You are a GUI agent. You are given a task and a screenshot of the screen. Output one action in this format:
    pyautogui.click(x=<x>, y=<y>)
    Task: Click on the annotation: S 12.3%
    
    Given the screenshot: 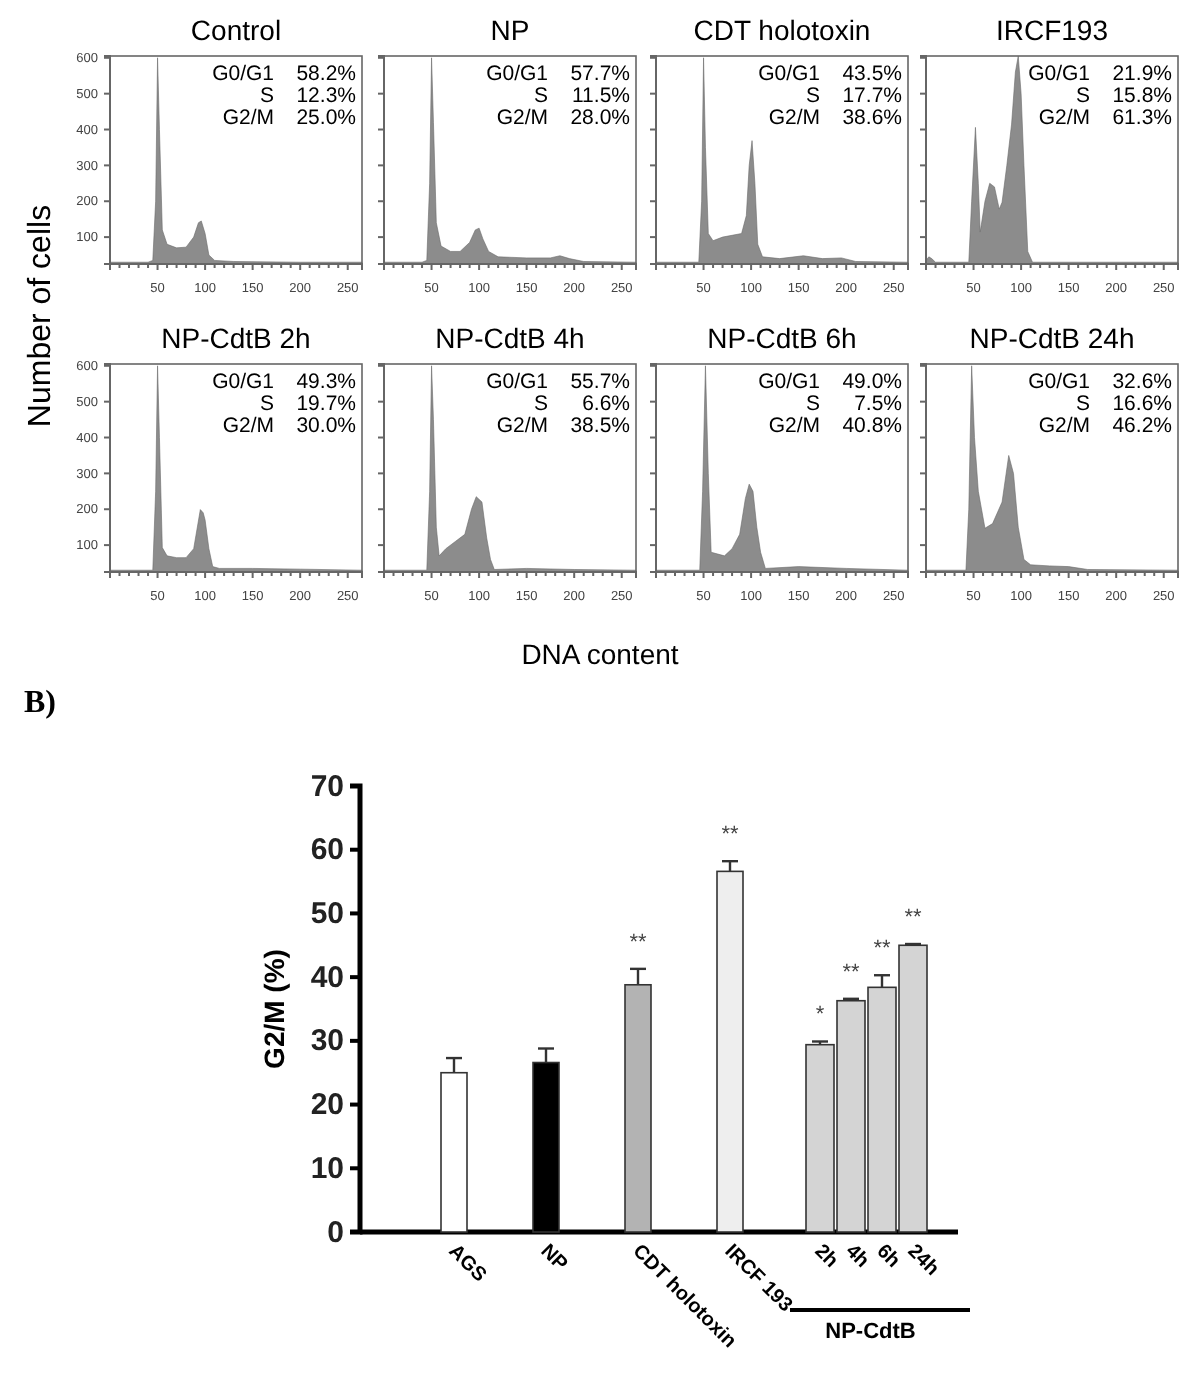 What is the action you would take?
    pyautogui.click(x=307, y=96)
    